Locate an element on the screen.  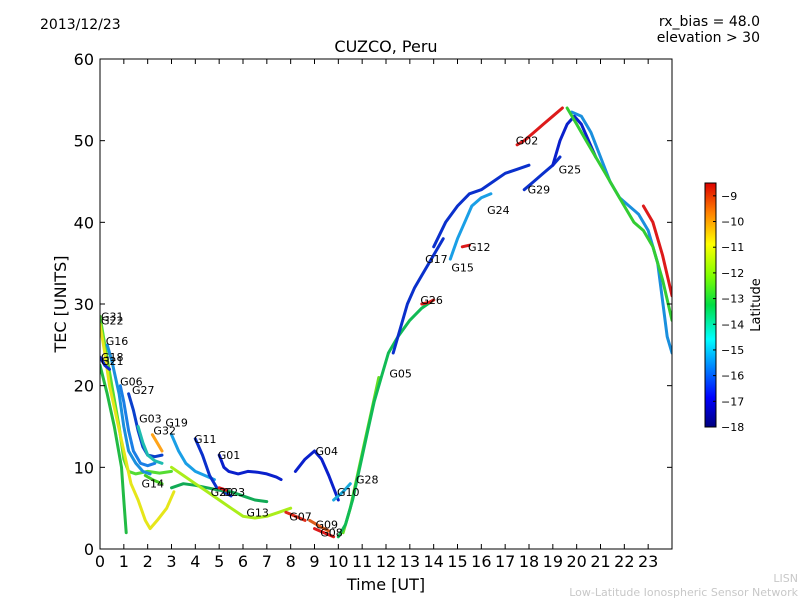
colorbar-tick-label: −12 is located at coordinates (732, 273).